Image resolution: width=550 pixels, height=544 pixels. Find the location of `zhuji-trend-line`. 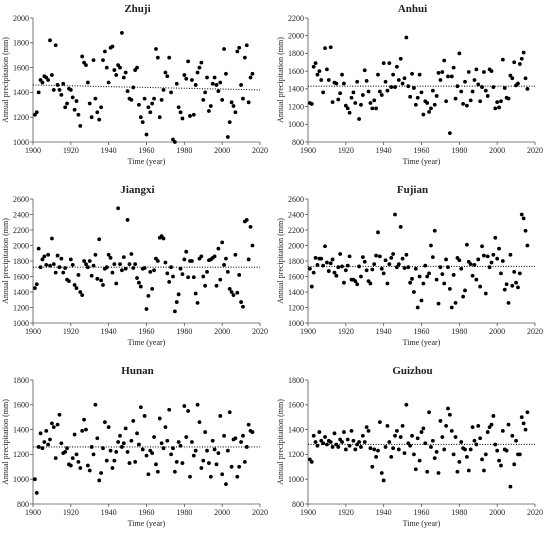

zhuji-trend-line is located at coordinates (146, 87).